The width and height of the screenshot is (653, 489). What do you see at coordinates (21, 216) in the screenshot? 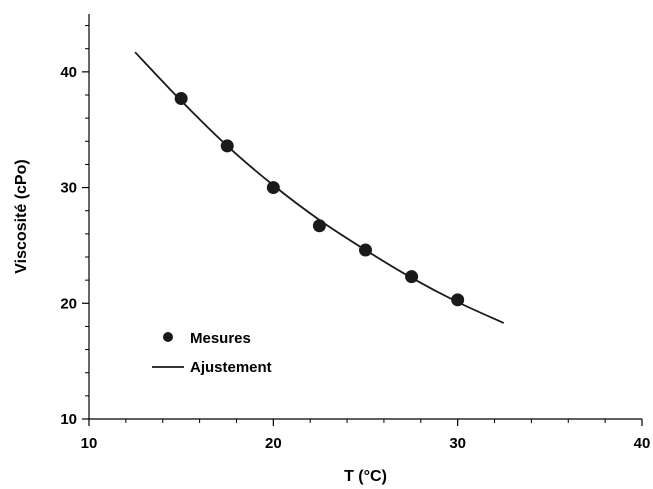
I see `y-axis-title: Viscosité (cPo)` at bounding box center [21, 216].